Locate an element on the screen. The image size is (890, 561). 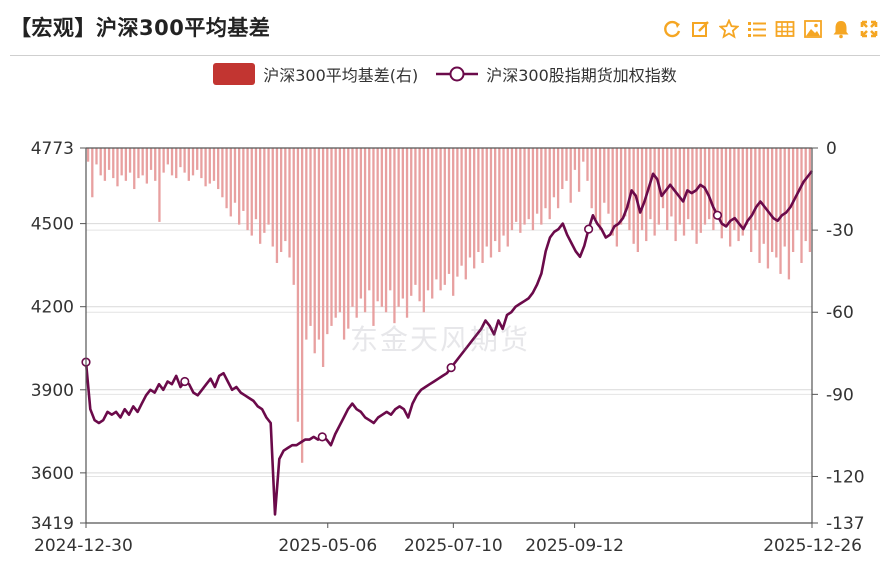
bell-icon is located at coordinates (841, 29).